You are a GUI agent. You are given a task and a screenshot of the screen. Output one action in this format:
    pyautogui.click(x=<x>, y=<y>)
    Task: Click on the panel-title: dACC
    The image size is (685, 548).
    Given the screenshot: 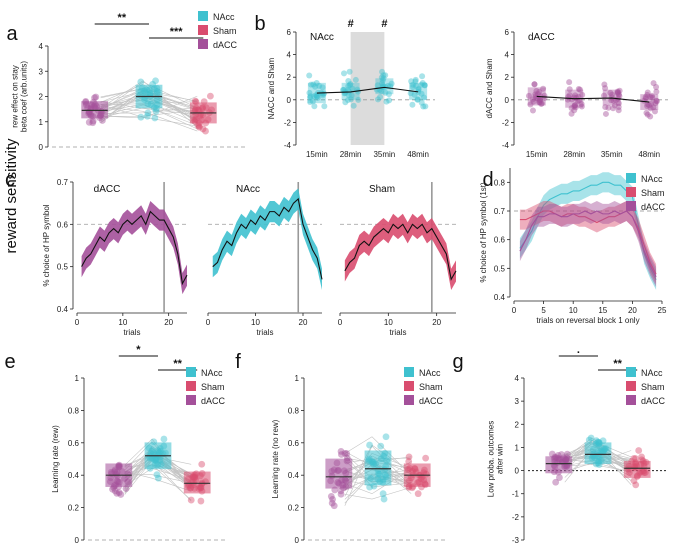 What is the action you would take?
    pyautogui.click(x=541, y=37)
    